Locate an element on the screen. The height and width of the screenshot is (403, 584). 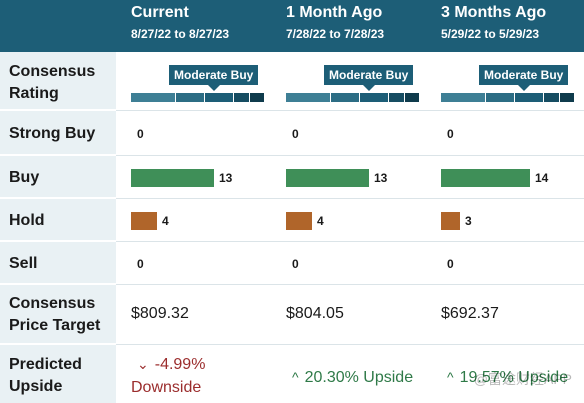
upside-value: 19.57% Upside is located at coordinates (514, 377).